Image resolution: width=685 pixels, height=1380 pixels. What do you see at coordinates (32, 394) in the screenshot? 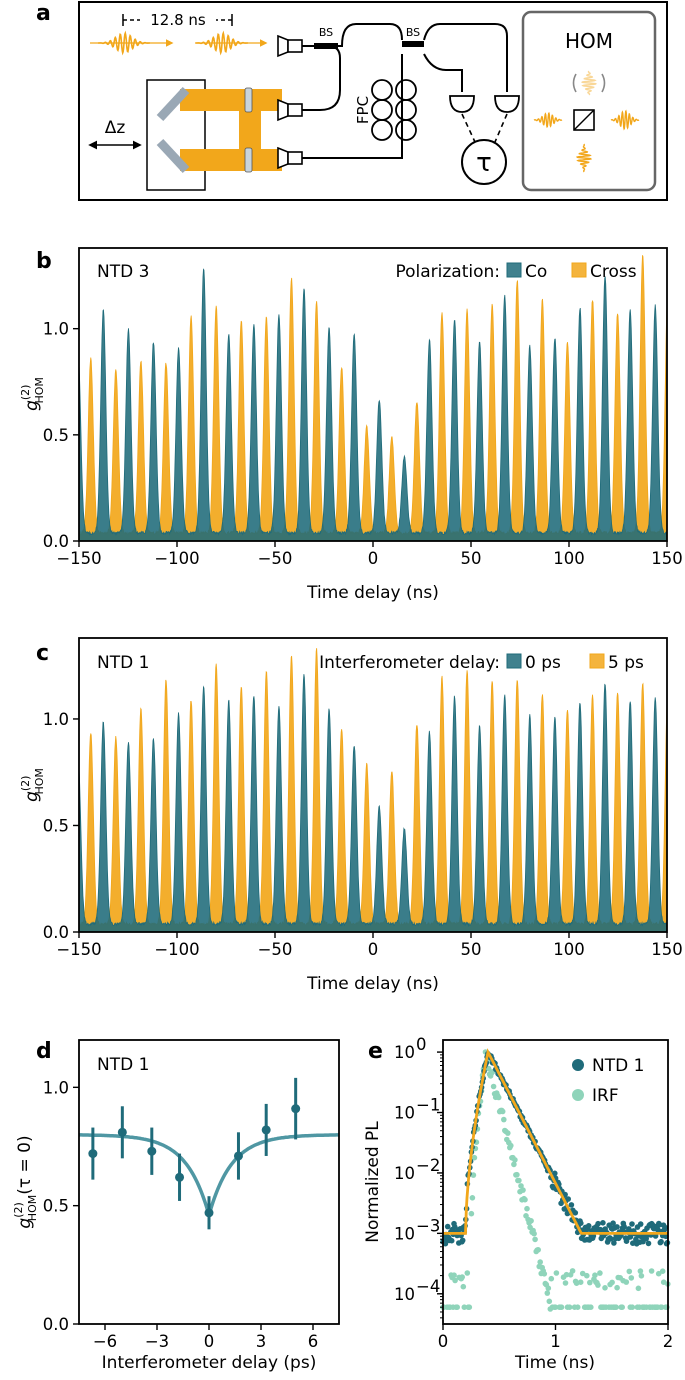
I see `panel-b-ylabel: g(2)HOM` at bounding box center [32, 394].